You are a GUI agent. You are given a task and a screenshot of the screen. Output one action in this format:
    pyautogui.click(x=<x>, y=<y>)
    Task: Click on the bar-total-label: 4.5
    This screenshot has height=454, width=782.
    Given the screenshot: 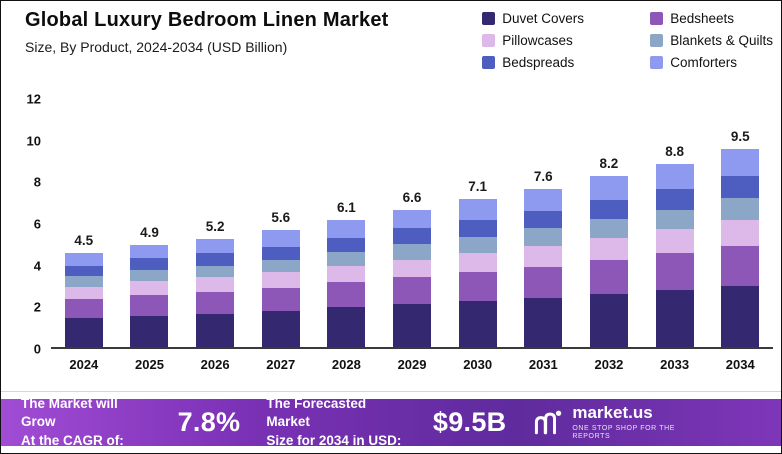 What is the action you would take?
    pyautogui.click(x=84, y=241)
    